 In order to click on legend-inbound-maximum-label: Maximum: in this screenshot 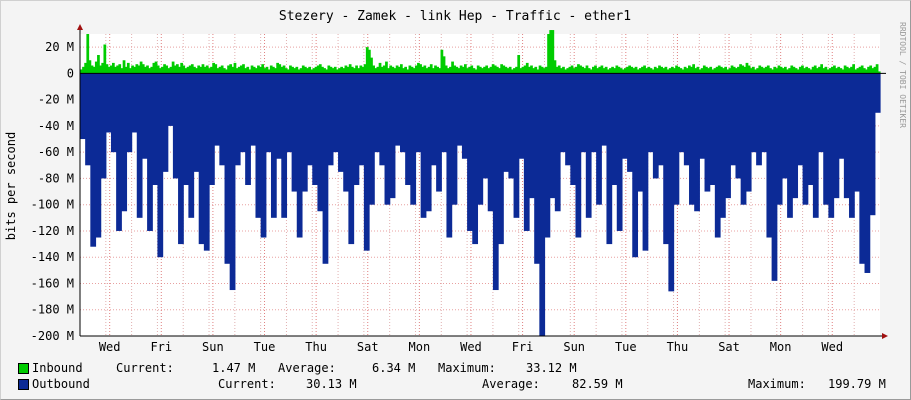, I will do `click(467, 368)`.